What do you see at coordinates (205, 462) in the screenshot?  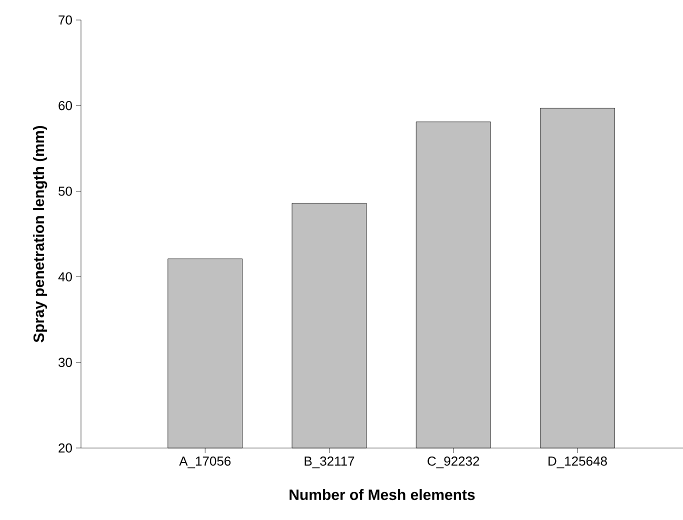 I see `x-tick-label: A_17056` at bounding box center [205, 462].